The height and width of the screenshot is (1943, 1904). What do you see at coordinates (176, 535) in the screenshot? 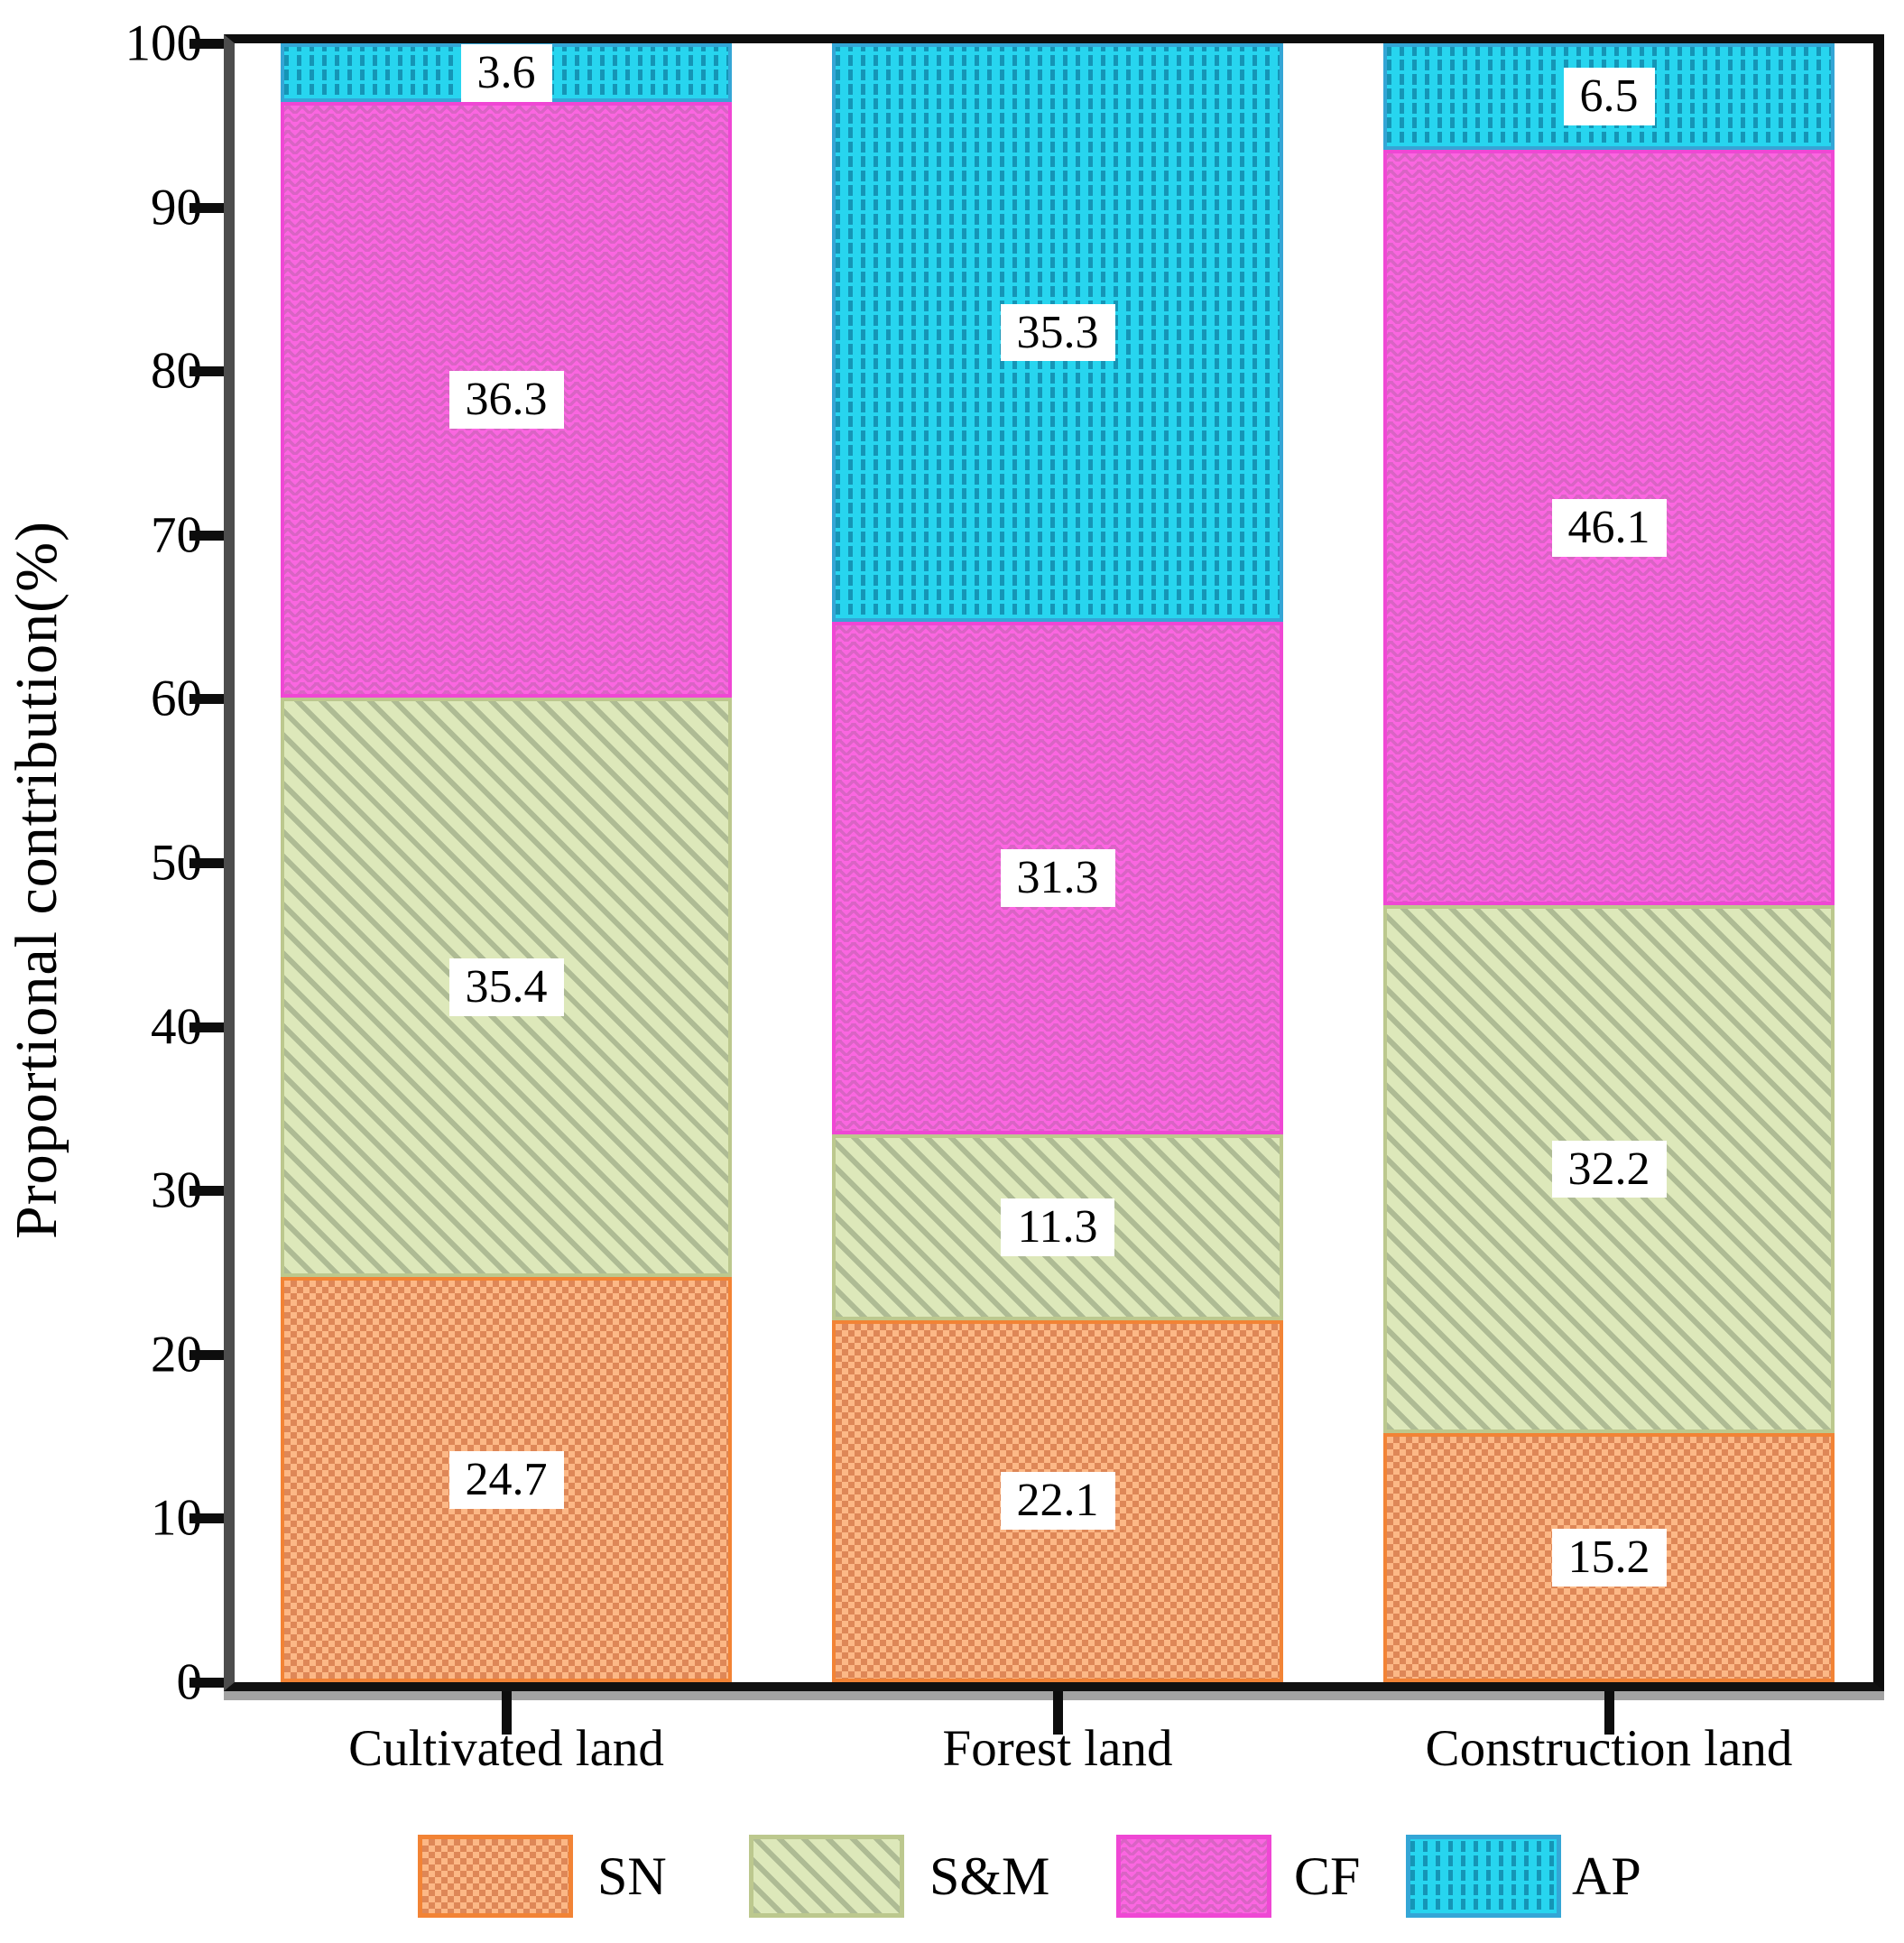
I see `y-tick-label: 70` at bounding box center [176, 535].